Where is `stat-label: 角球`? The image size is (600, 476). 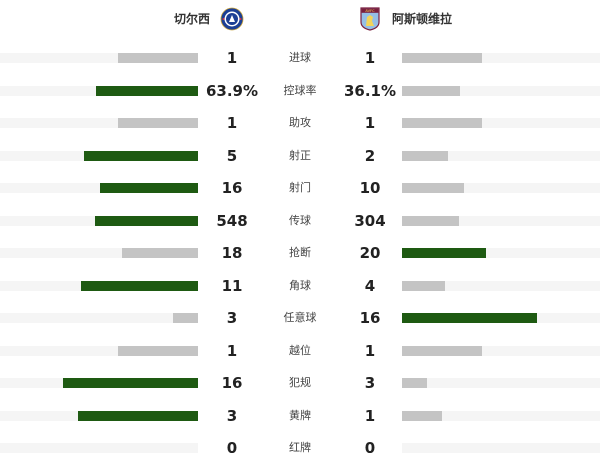
stat-label: 角球 is located at coordinates (300, 285).